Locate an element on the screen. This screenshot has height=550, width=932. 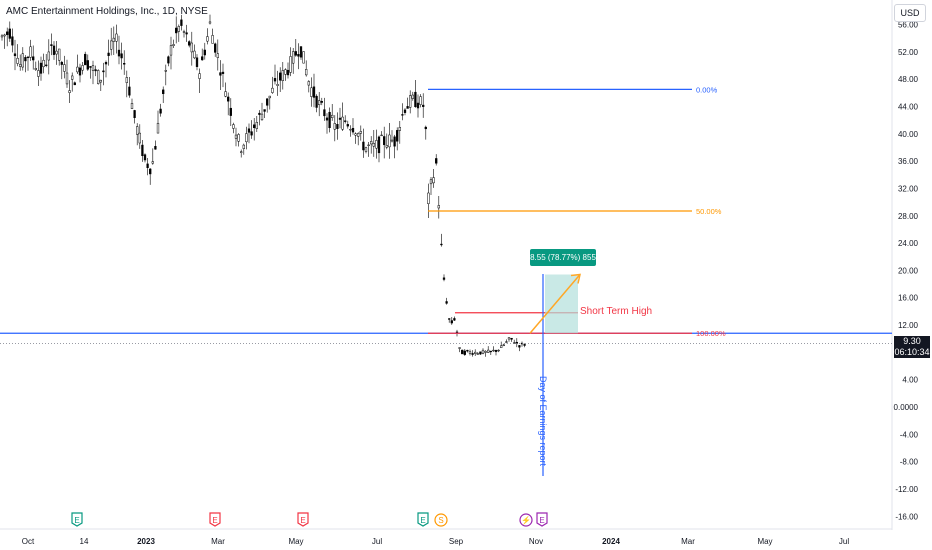
event-marker-circle is located at coordinates (441, 520).